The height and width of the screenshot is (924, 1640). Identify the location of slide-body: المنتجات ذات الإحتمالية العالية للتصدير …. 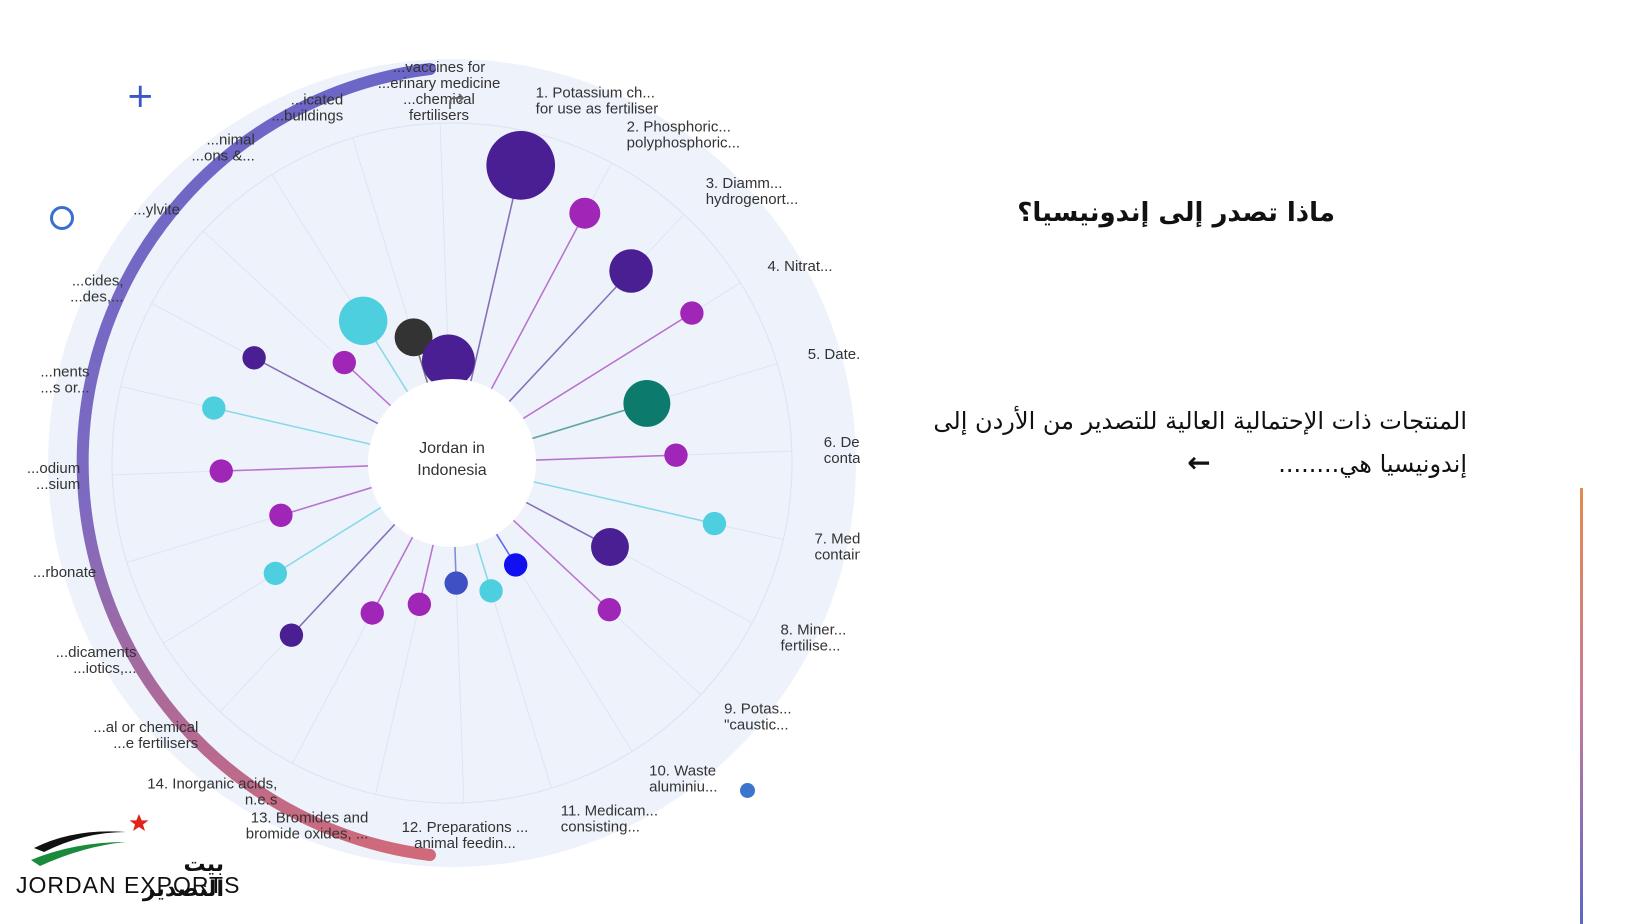
(1187, 442).